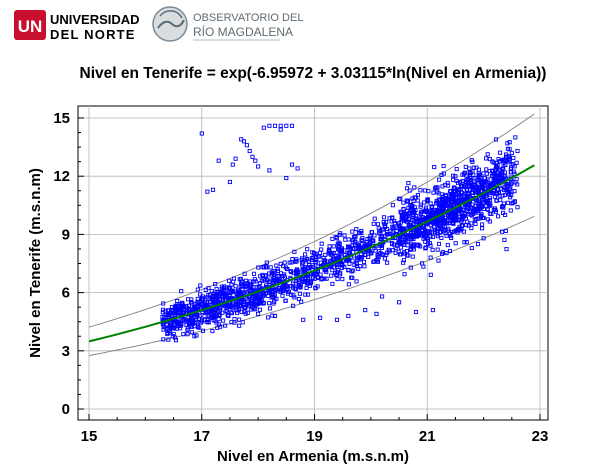 The height and width of the screenshot is (472, 592). I want to click on x-axis-title: Nivel en Armenia (m.s.n.m), so click(313, 456).